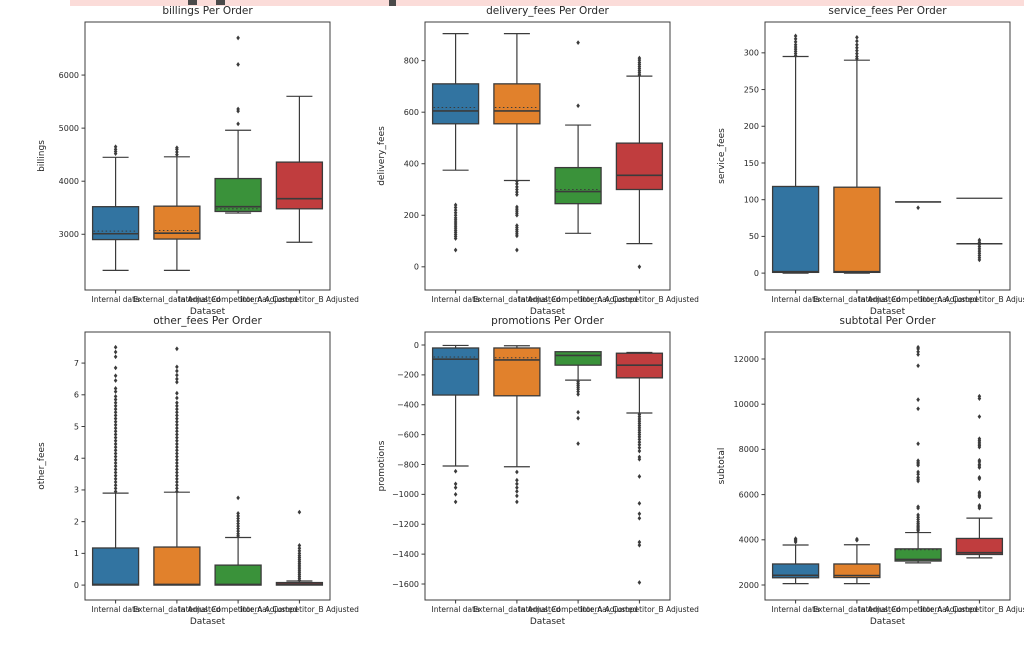  I want to click on y-tick-label: 6000, so click(69, 75).